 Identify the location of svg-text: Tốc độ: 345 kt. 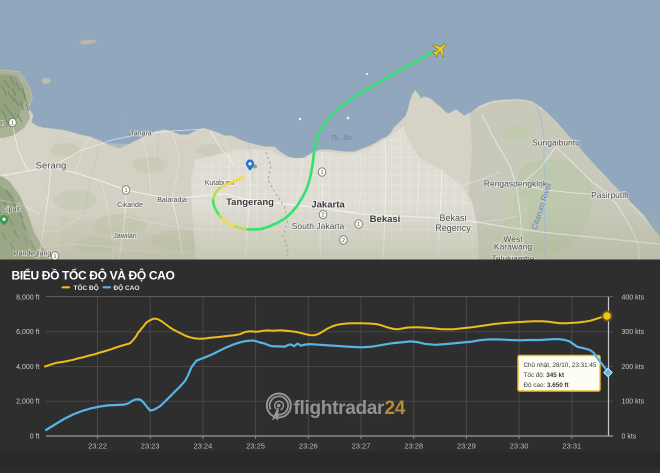
(545, 374).